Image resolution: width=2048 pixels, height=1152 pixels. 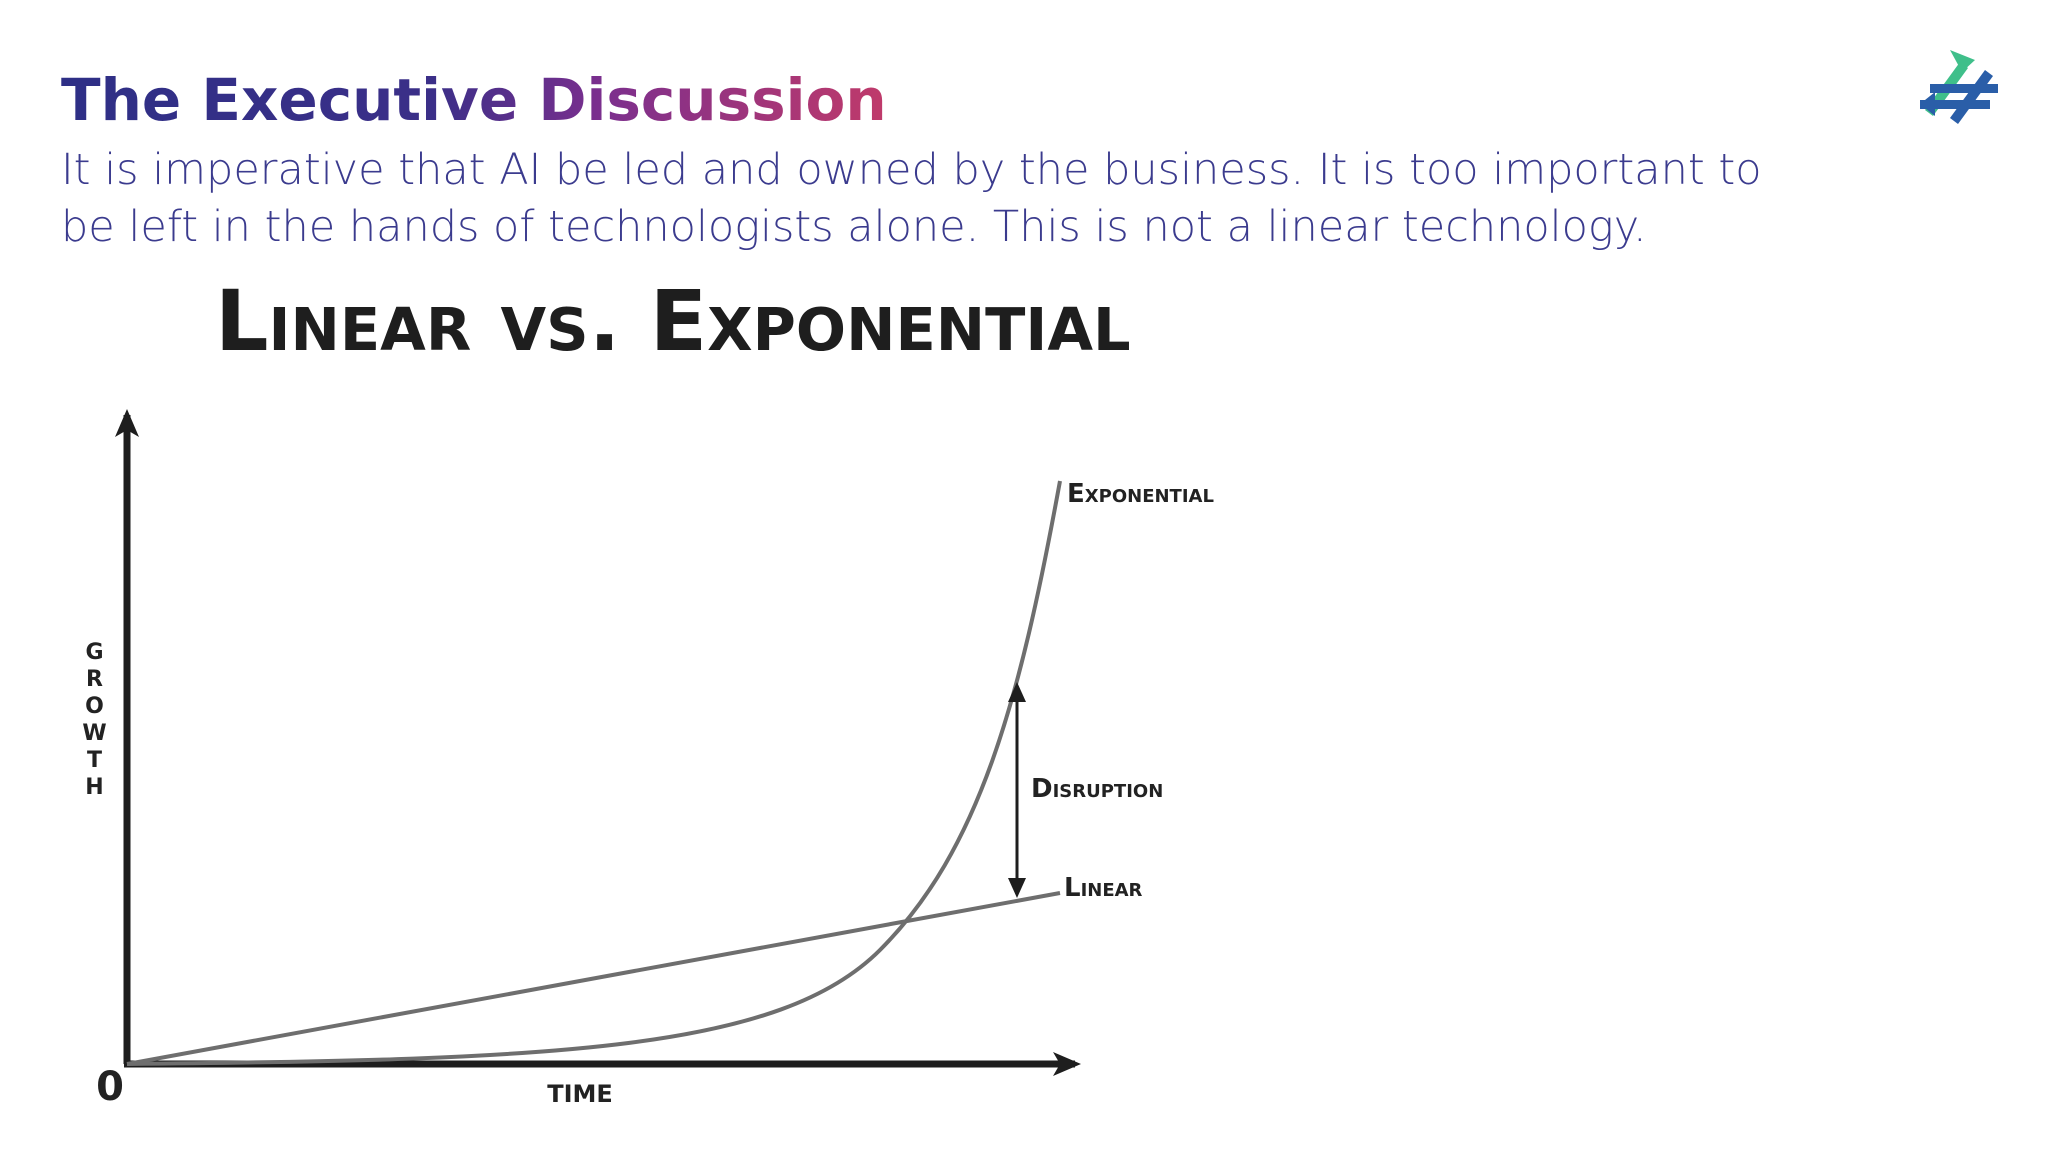 I want to click on linear-label: Linear, so click(x=1103, y=888).